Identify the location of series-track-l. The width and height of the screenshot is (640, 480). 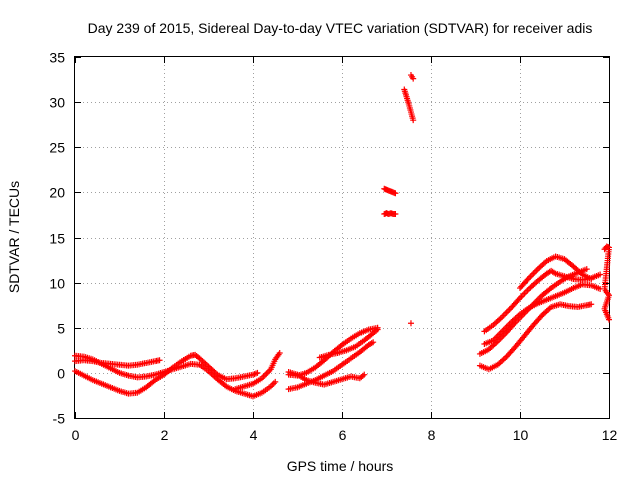
(412, 77).